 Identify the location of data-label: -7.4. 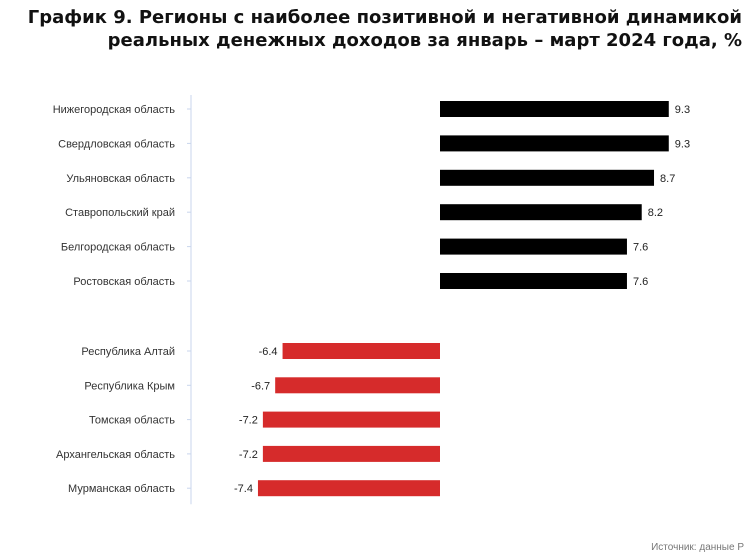
(243, 489).